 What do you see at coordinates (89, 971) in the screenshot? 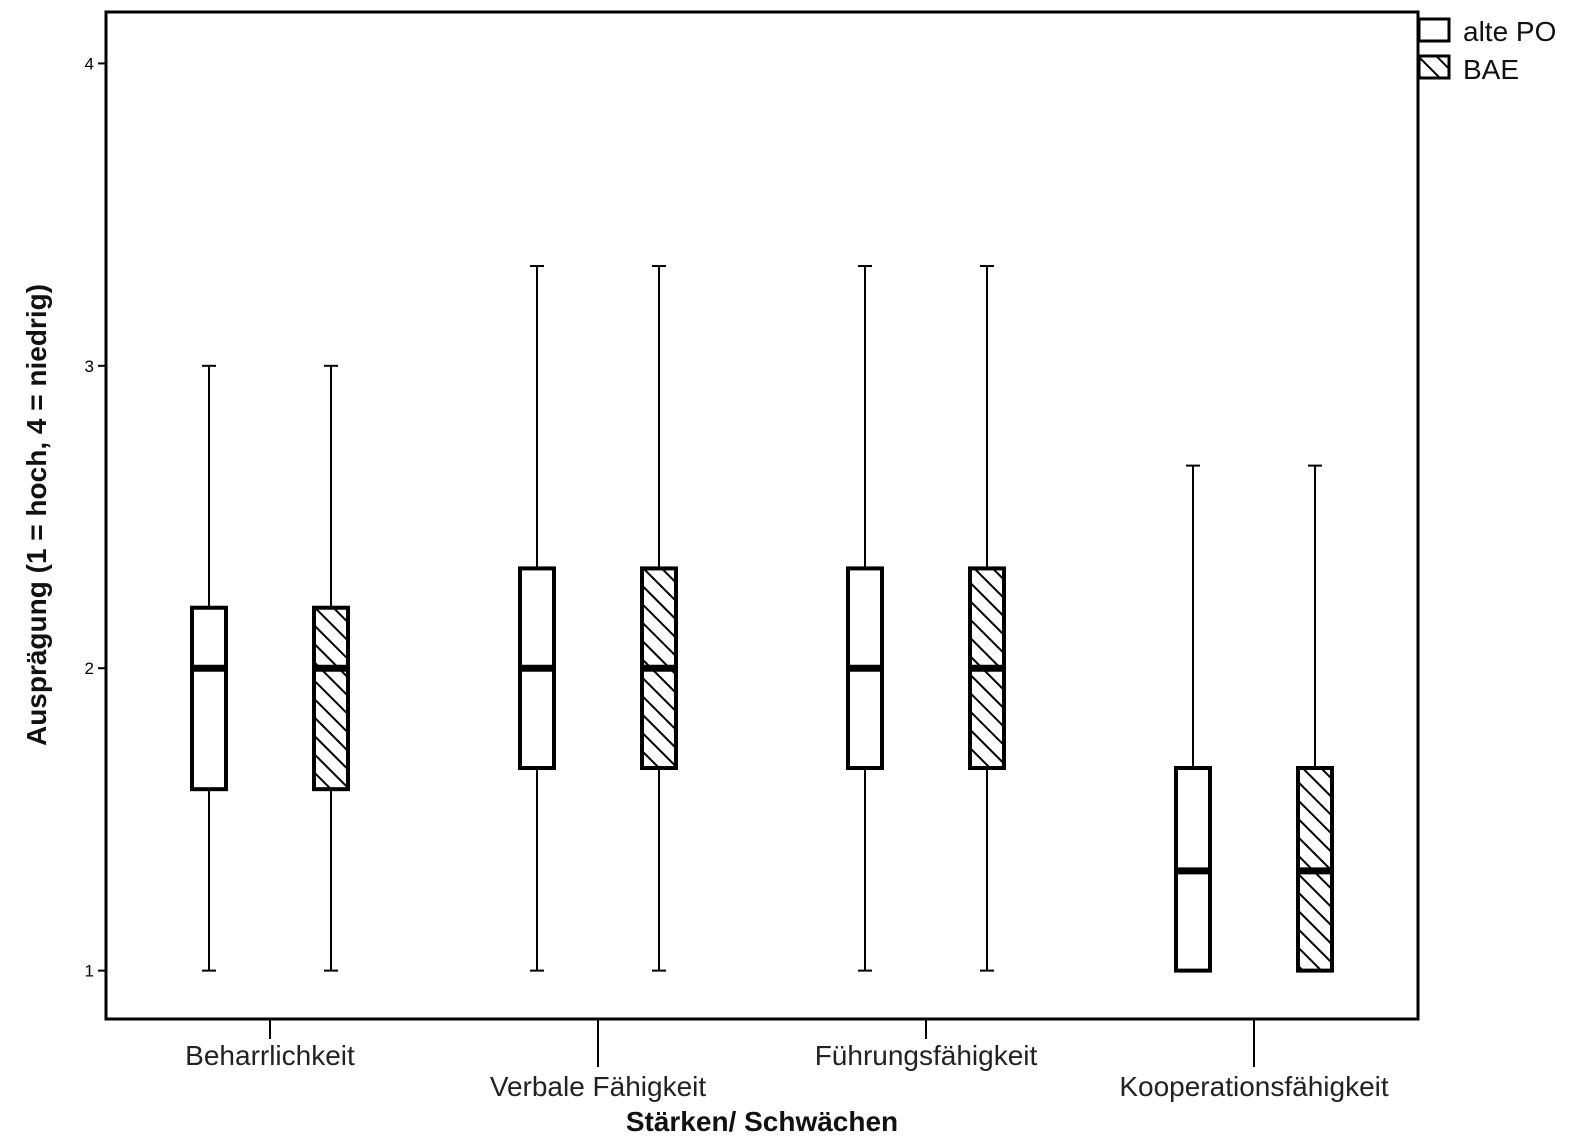
I see `y-tick-label: 1` at bounding box center [89, 971].